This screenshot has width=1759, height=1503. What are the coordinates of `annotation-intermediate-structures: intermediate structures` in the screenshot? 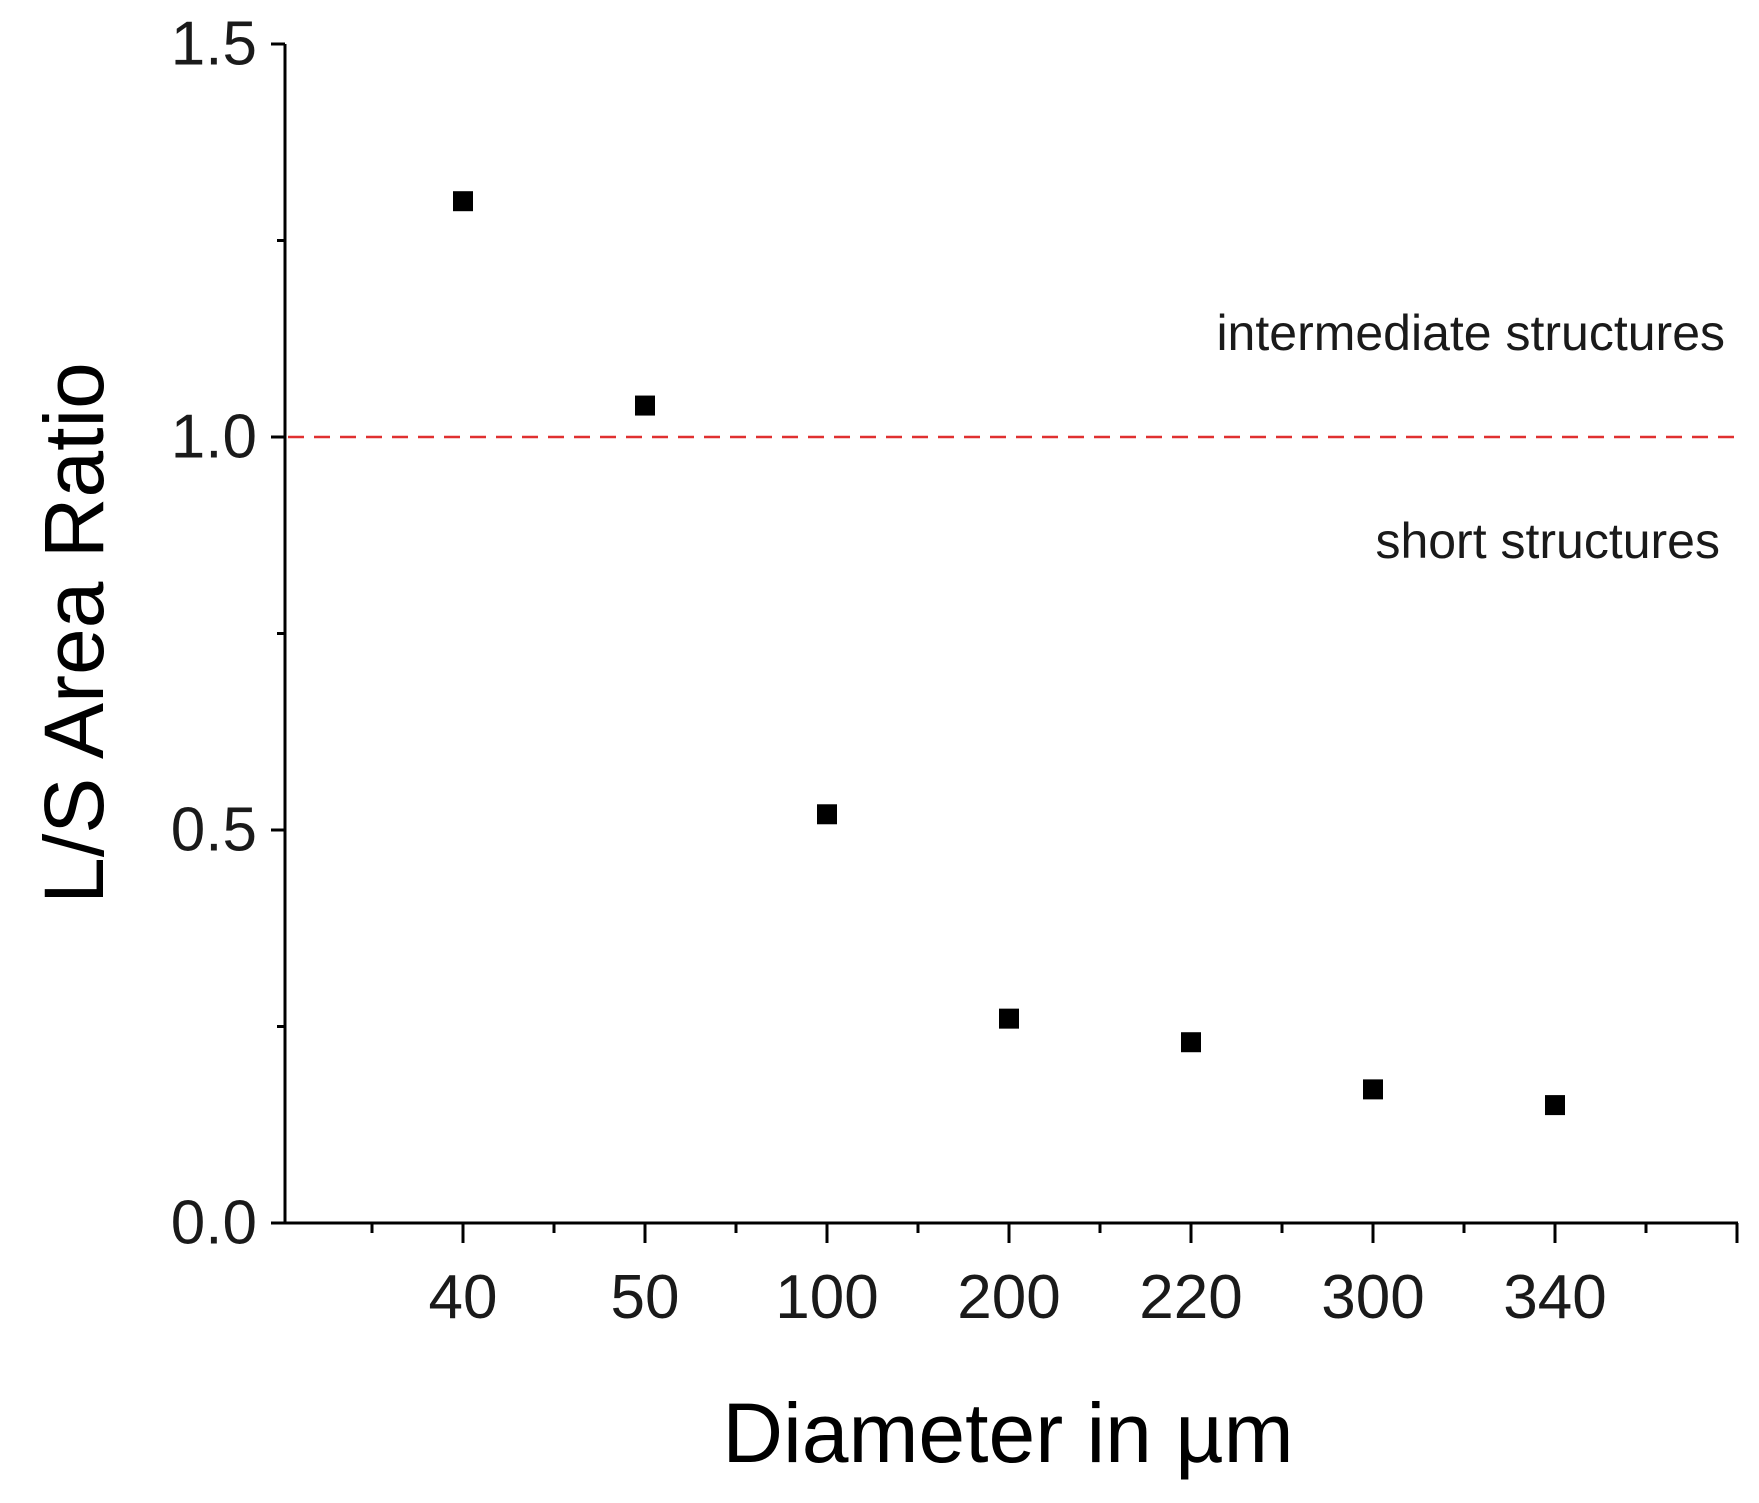 It's located at (1470, 333).